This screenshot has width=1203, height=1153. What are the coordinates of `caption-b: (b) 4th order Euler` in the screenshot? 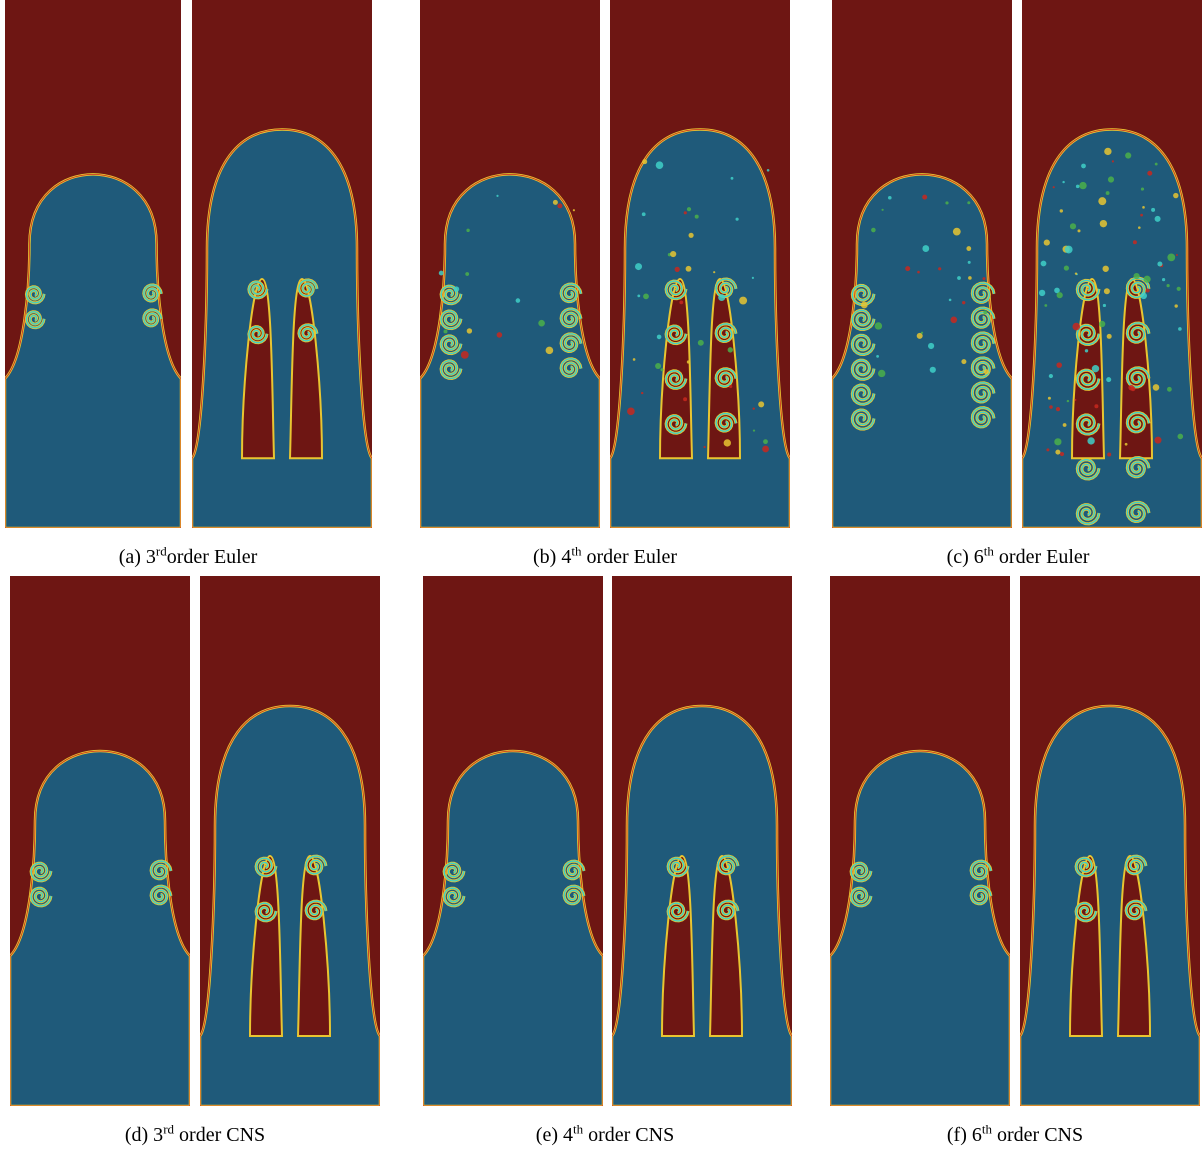 It's located at (605, 555).